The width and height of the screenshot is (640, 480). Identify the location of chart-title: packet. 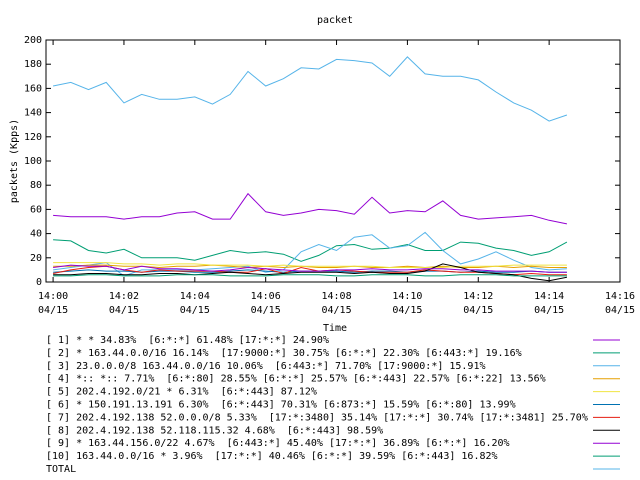
(335, 20).